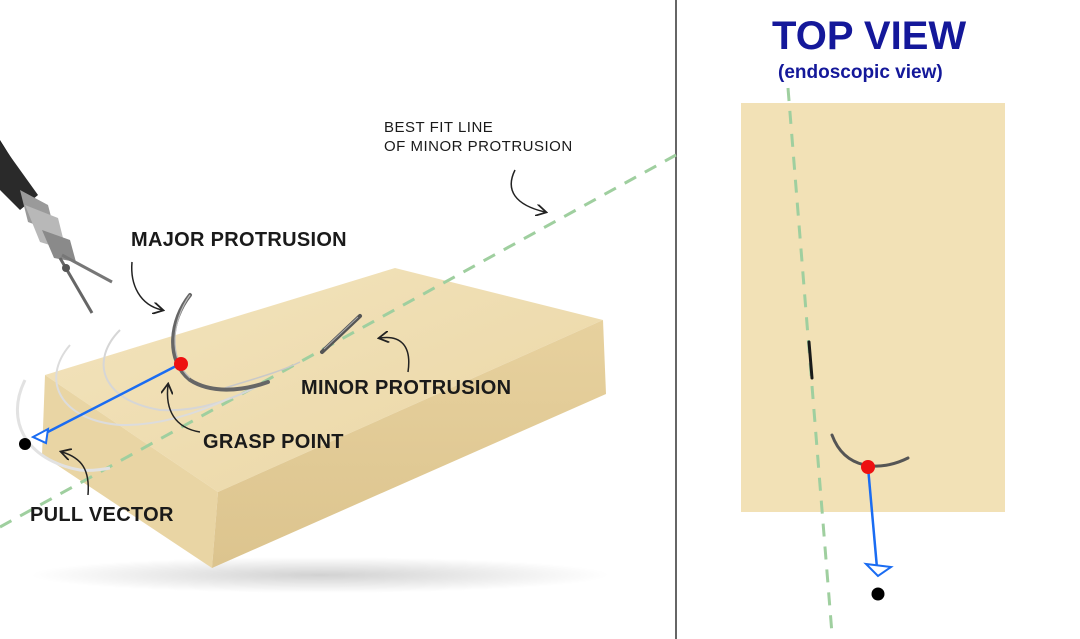 The height and width of the screenshot is (639, 1080). What do you see at coordinates (182, 336) in the screenshot?
I see `needle-highlight` at bounding box center [182, 336].